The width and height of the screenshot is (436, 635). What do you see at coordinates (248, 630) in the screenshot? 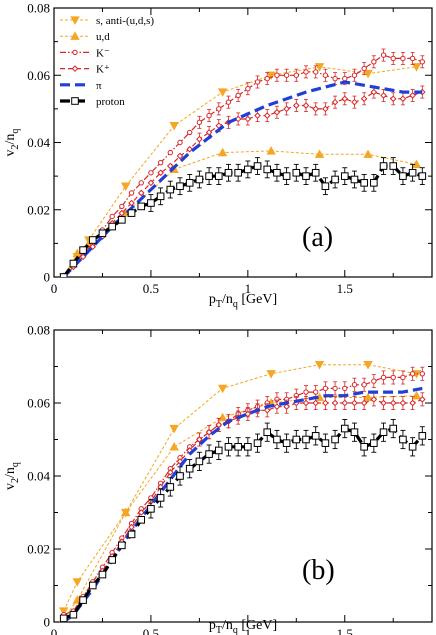
I see `x-tick-label: 1` at bounding box center [248, 630].